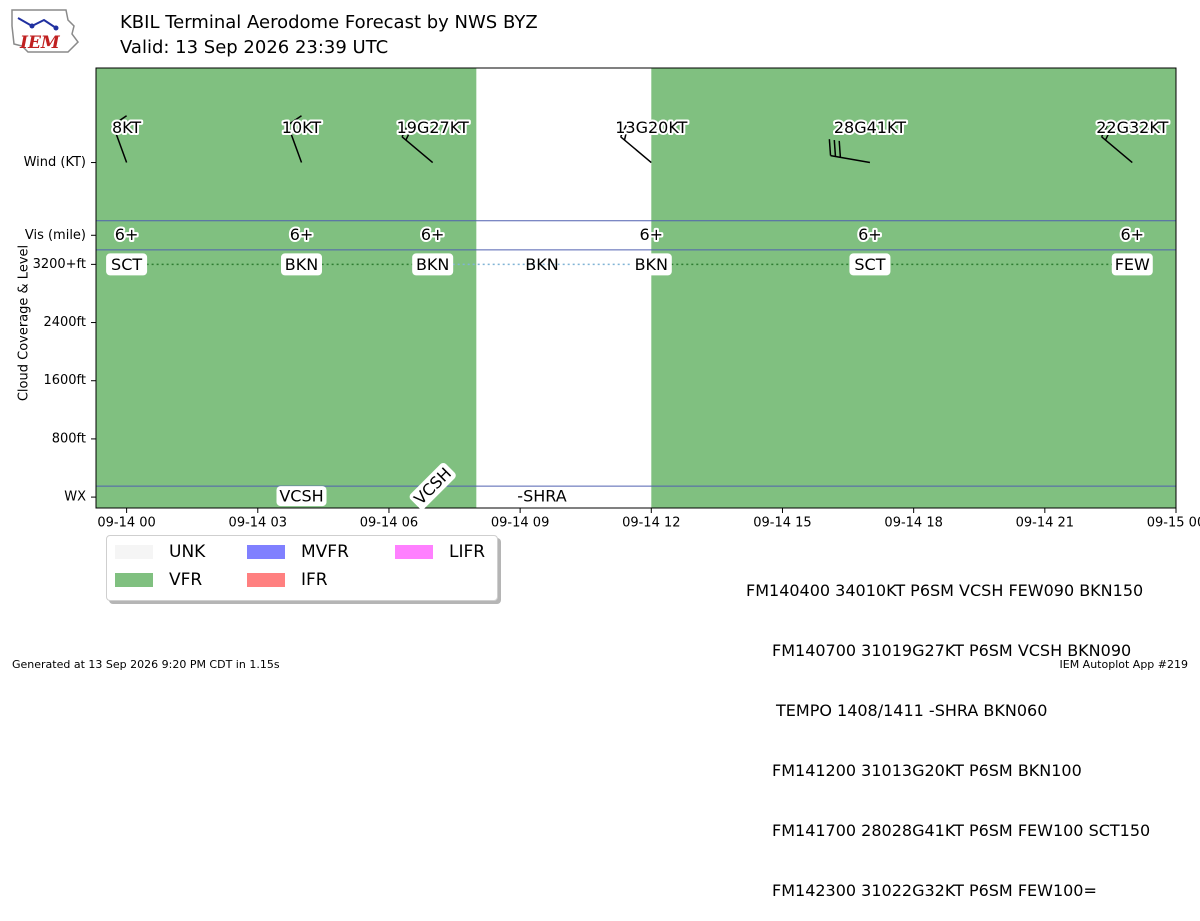 This screenshot has width=1200, height=921. What do you see at coordinates (945, 590) in the screenshot?
I see `taf-line: FM140400 34010KT P6SM VCSH FEW090 BKN150` at bounding box center [945, 590].